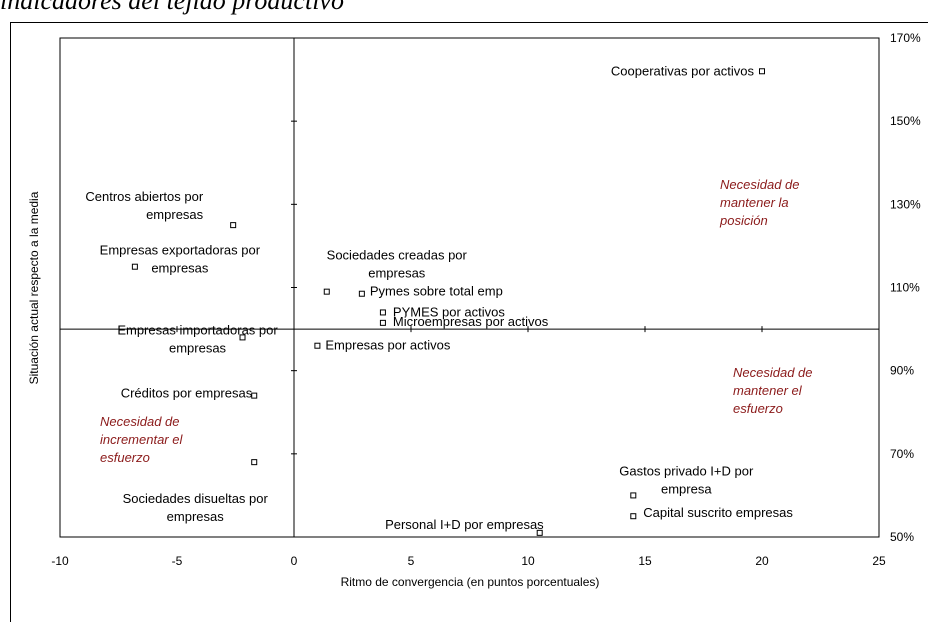 The width and height of the screenshot is (928, 622). I want to click on data-point-label: Empresas por activos, so click(387, 345).